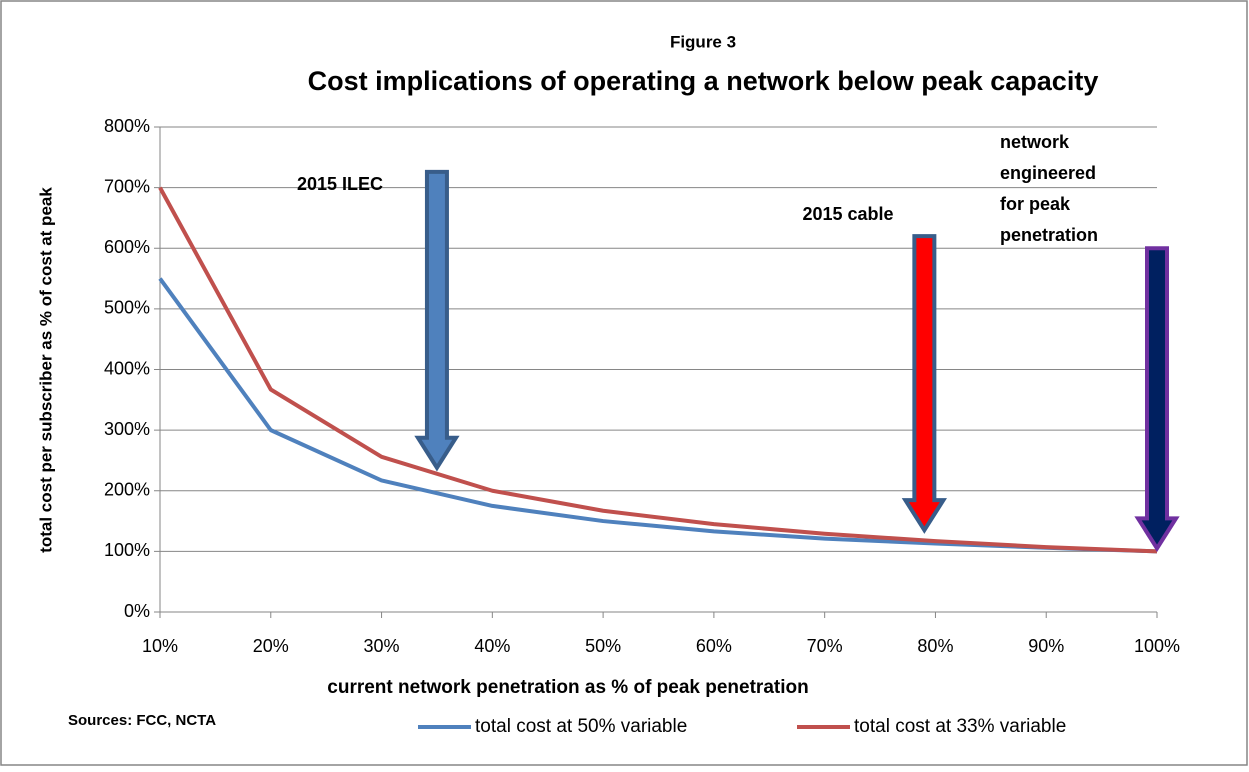 This screenshot has width=1249, height=772. I want to click on annotation-label: 2015 cable, so click(847, 214).